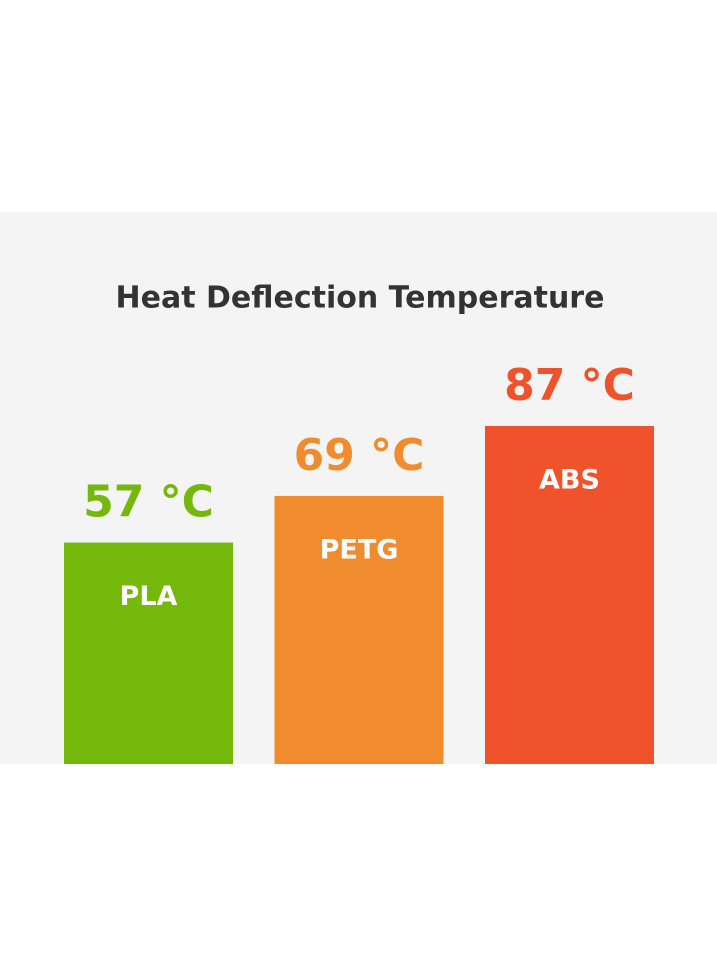  What do you see at coordinates (569, 480) in the screenshot?
I see `category-label: ABS` at bounding box center [569, 480].